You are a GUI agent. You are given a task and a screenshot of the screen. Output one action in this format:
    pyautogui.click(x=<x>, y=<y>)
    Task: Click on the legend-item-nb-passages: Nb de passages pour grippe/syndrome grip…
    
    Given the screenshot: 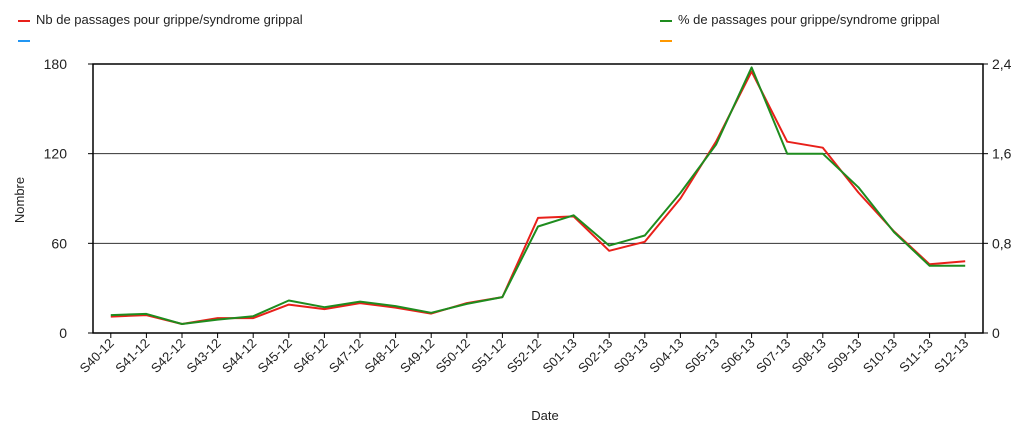 What is the action you would take?
    pyautogui.click(x=160, y=19)
    